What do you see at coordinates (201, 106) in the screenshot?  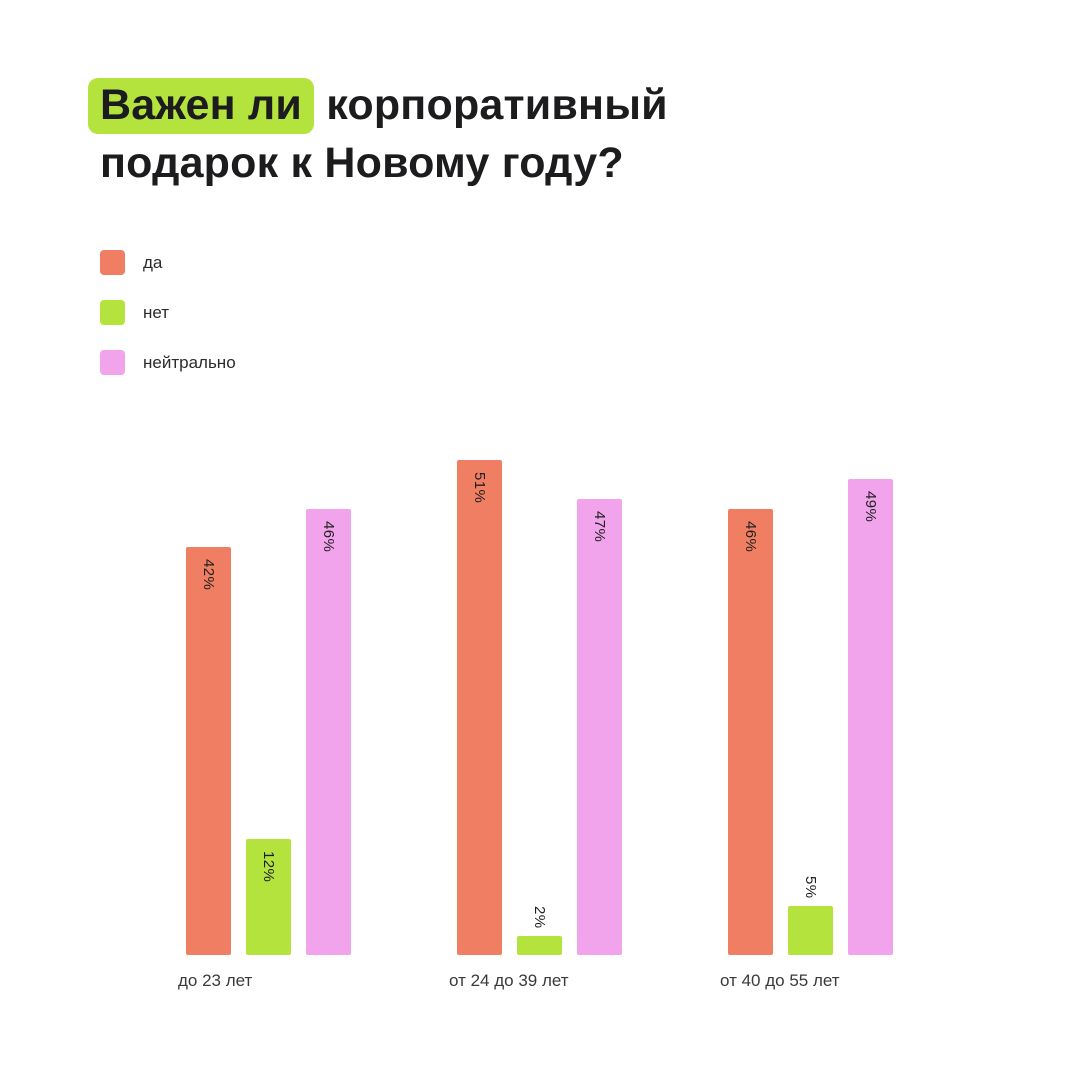 I see `title-highlight: Важен ли` at bounding box center [201, 106].